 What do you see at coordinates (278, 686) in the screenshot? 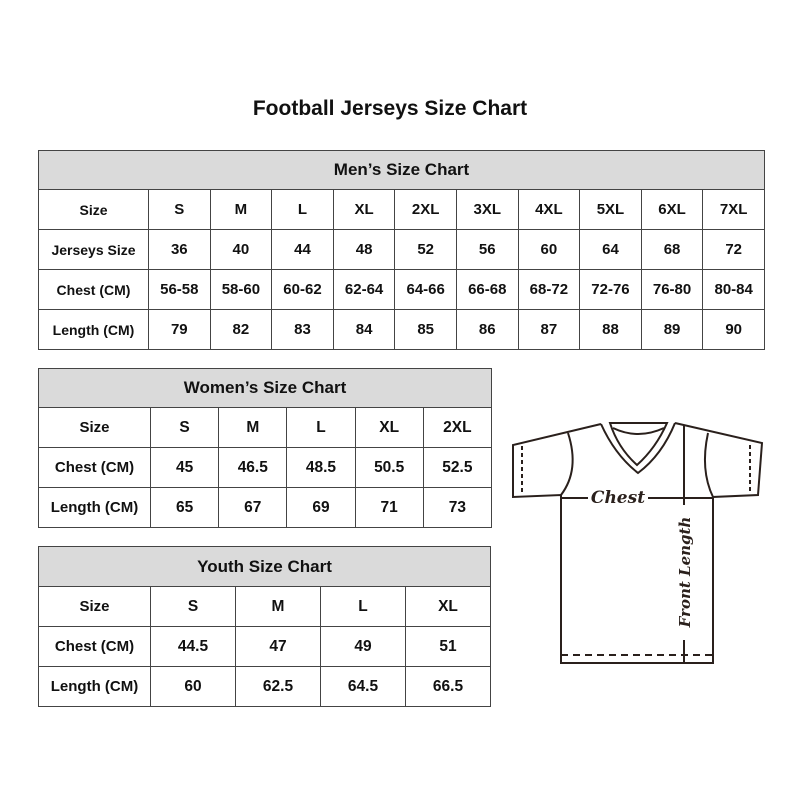
I see `table-cell: 62.5` at bounding box center [278, 686].